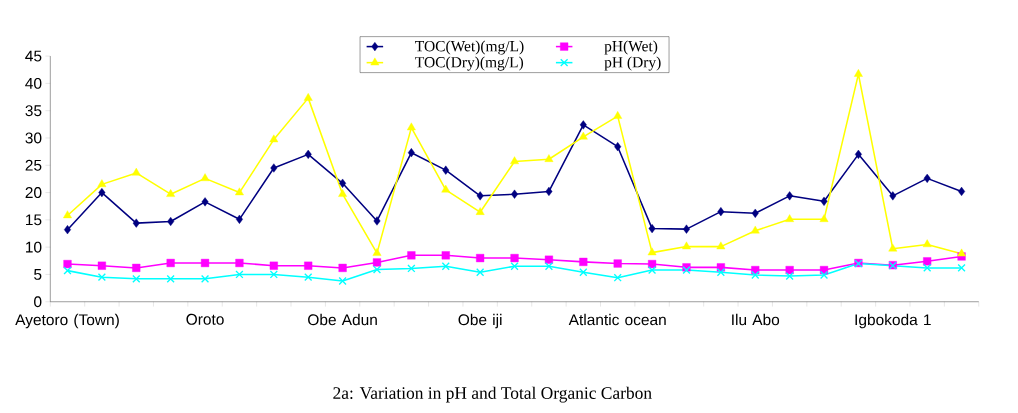  Describe the element at coordinates (480, 321) in the screenshot. I see `x-tick-label: Obe iji` at that location.